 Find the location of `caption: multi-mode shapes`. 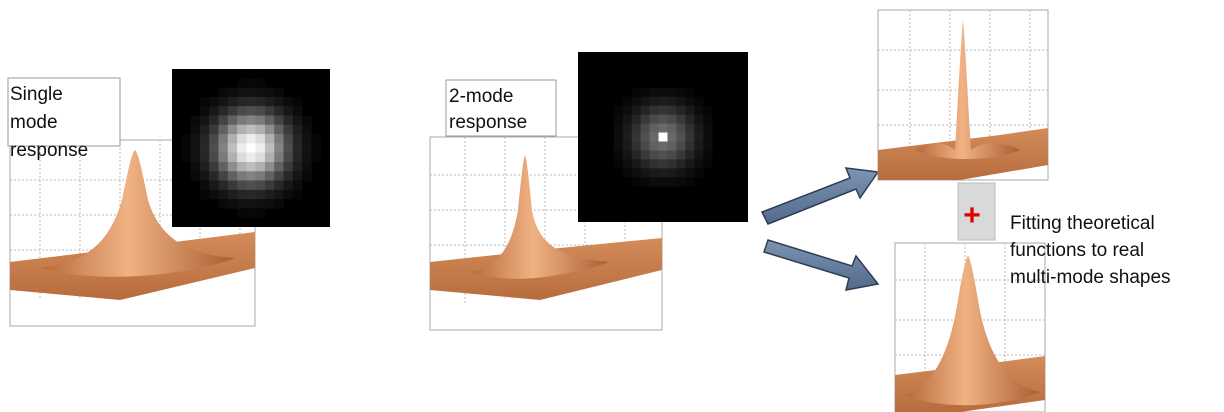

caption: multi-mode shapes is located at coordinates (1090, 277).